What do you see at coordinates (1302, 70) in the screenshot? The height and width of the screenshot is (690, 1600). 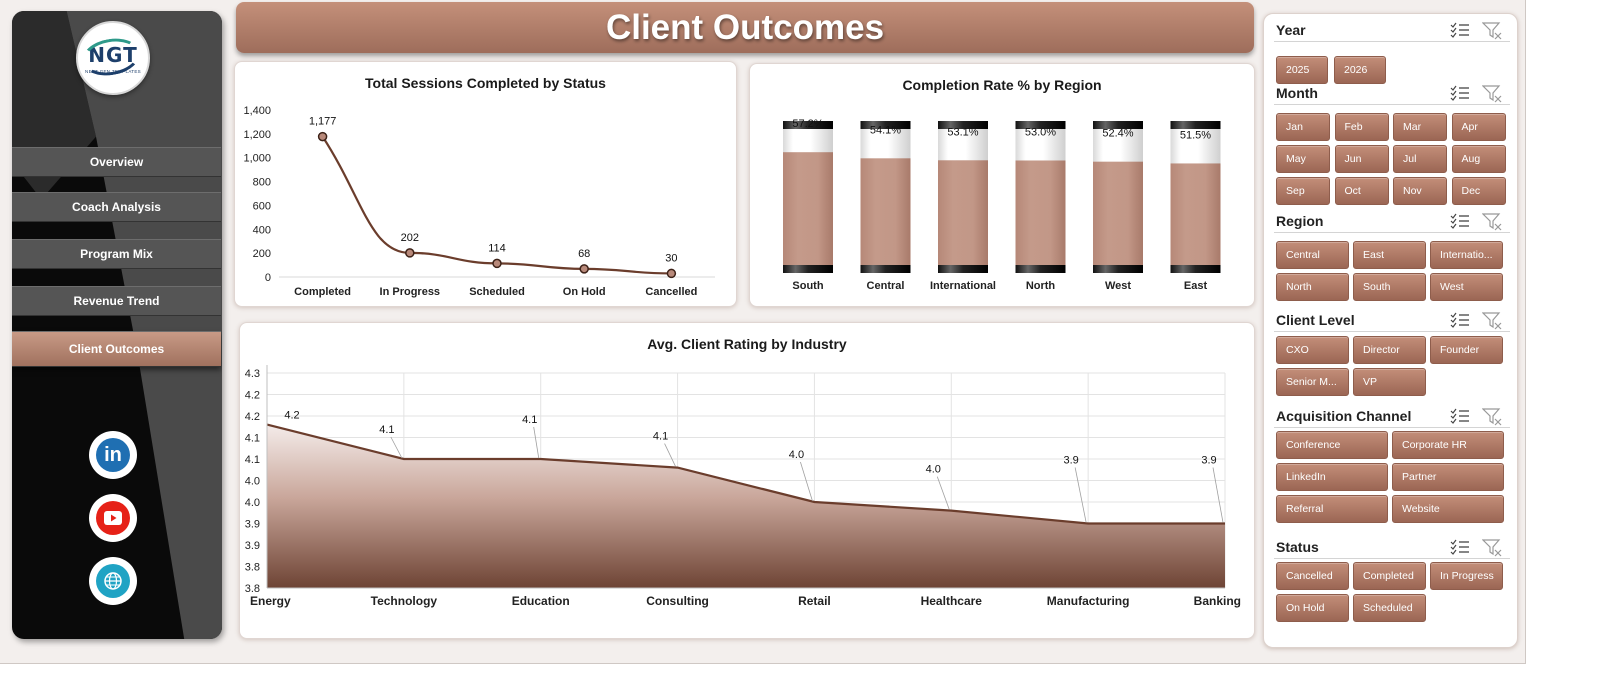 I see `year-slicer-item: 2025` at bounding box center [1302, 70].